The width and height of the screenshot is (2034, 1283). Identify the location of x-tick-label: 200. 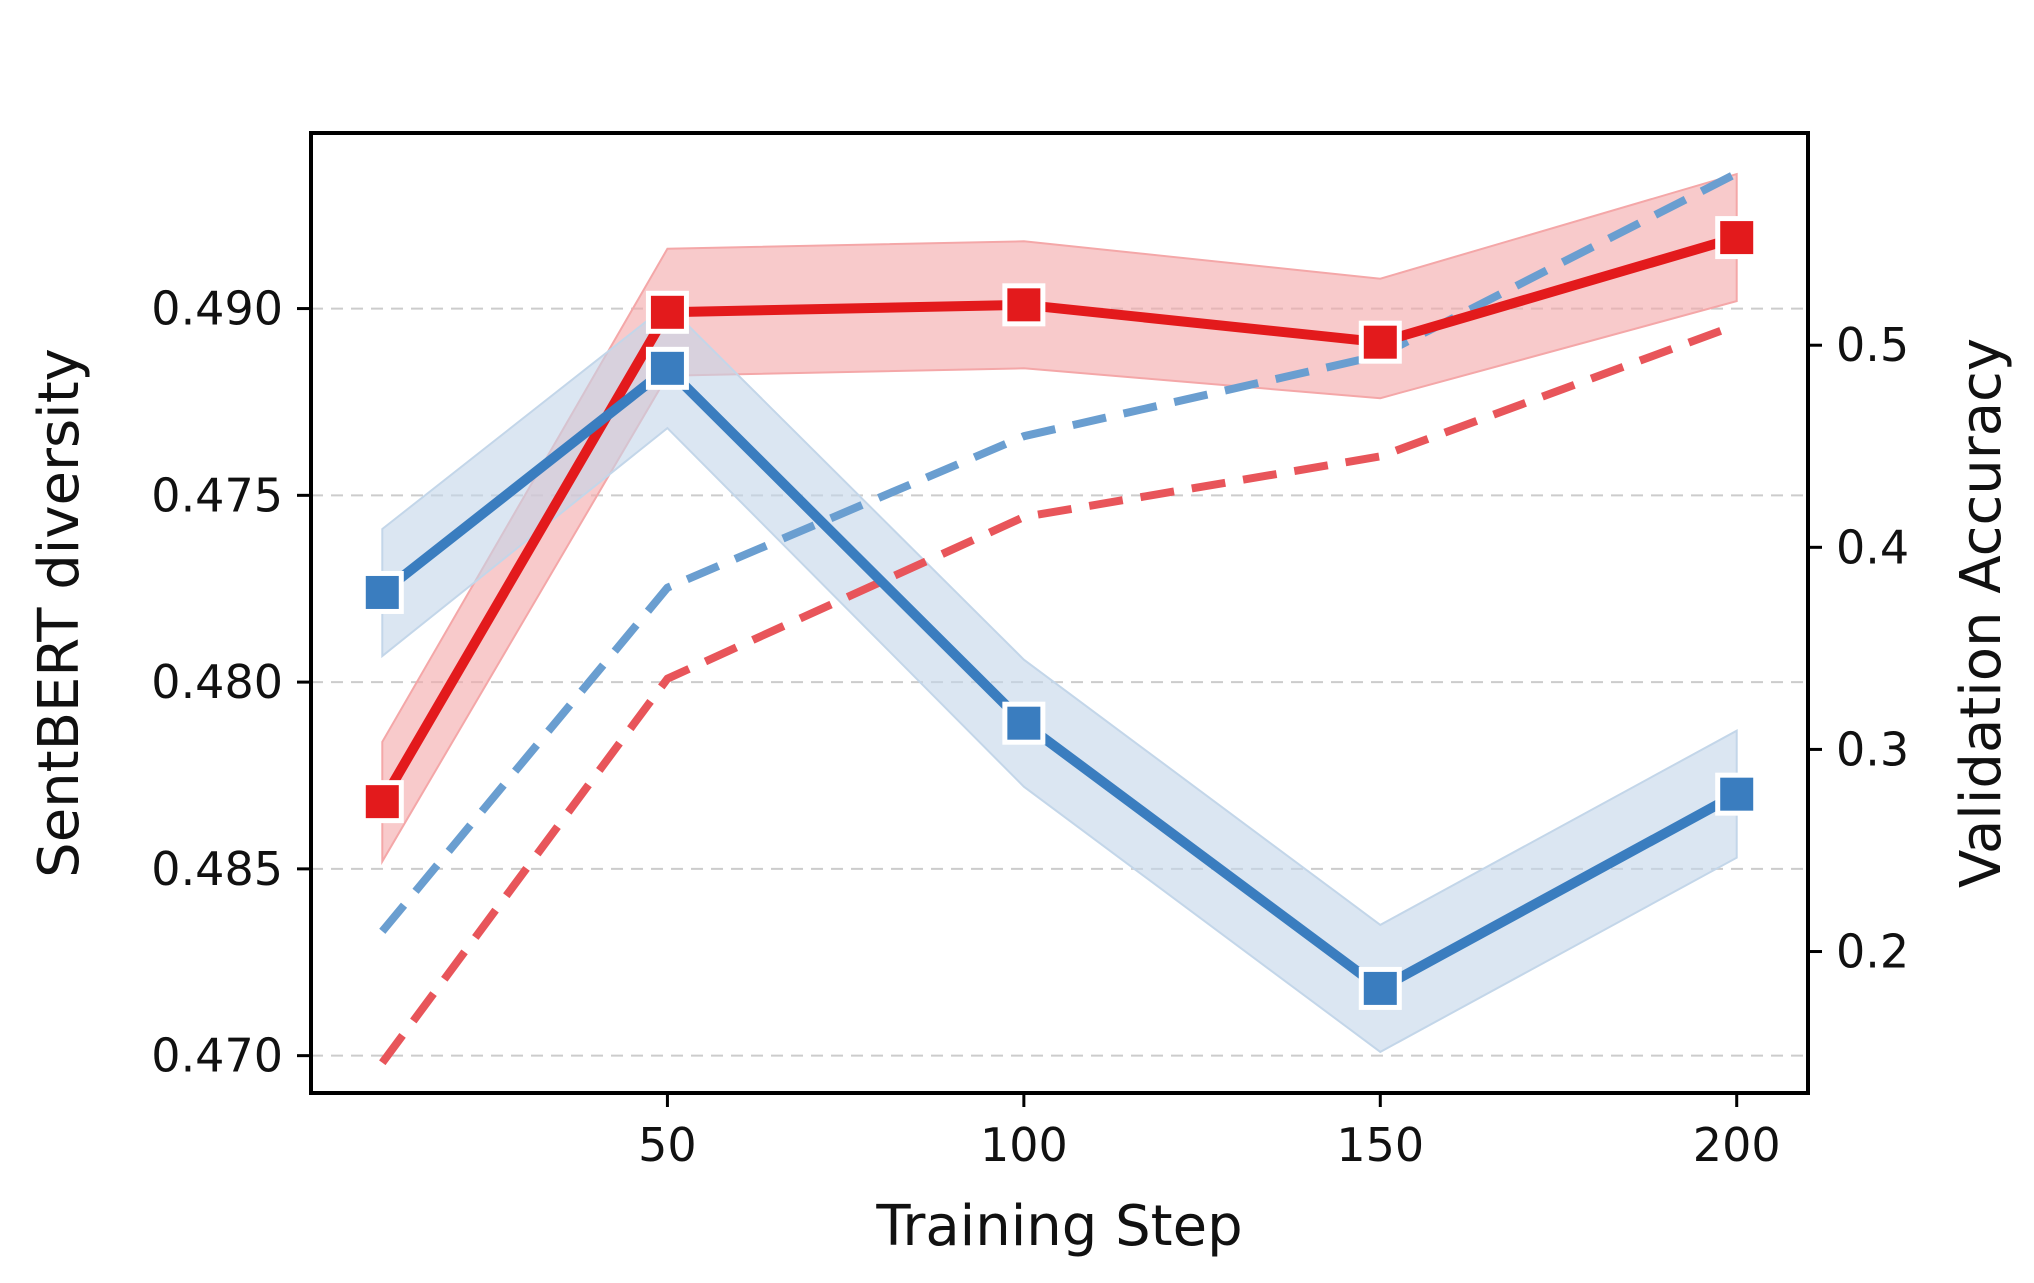
(1737, 1145).